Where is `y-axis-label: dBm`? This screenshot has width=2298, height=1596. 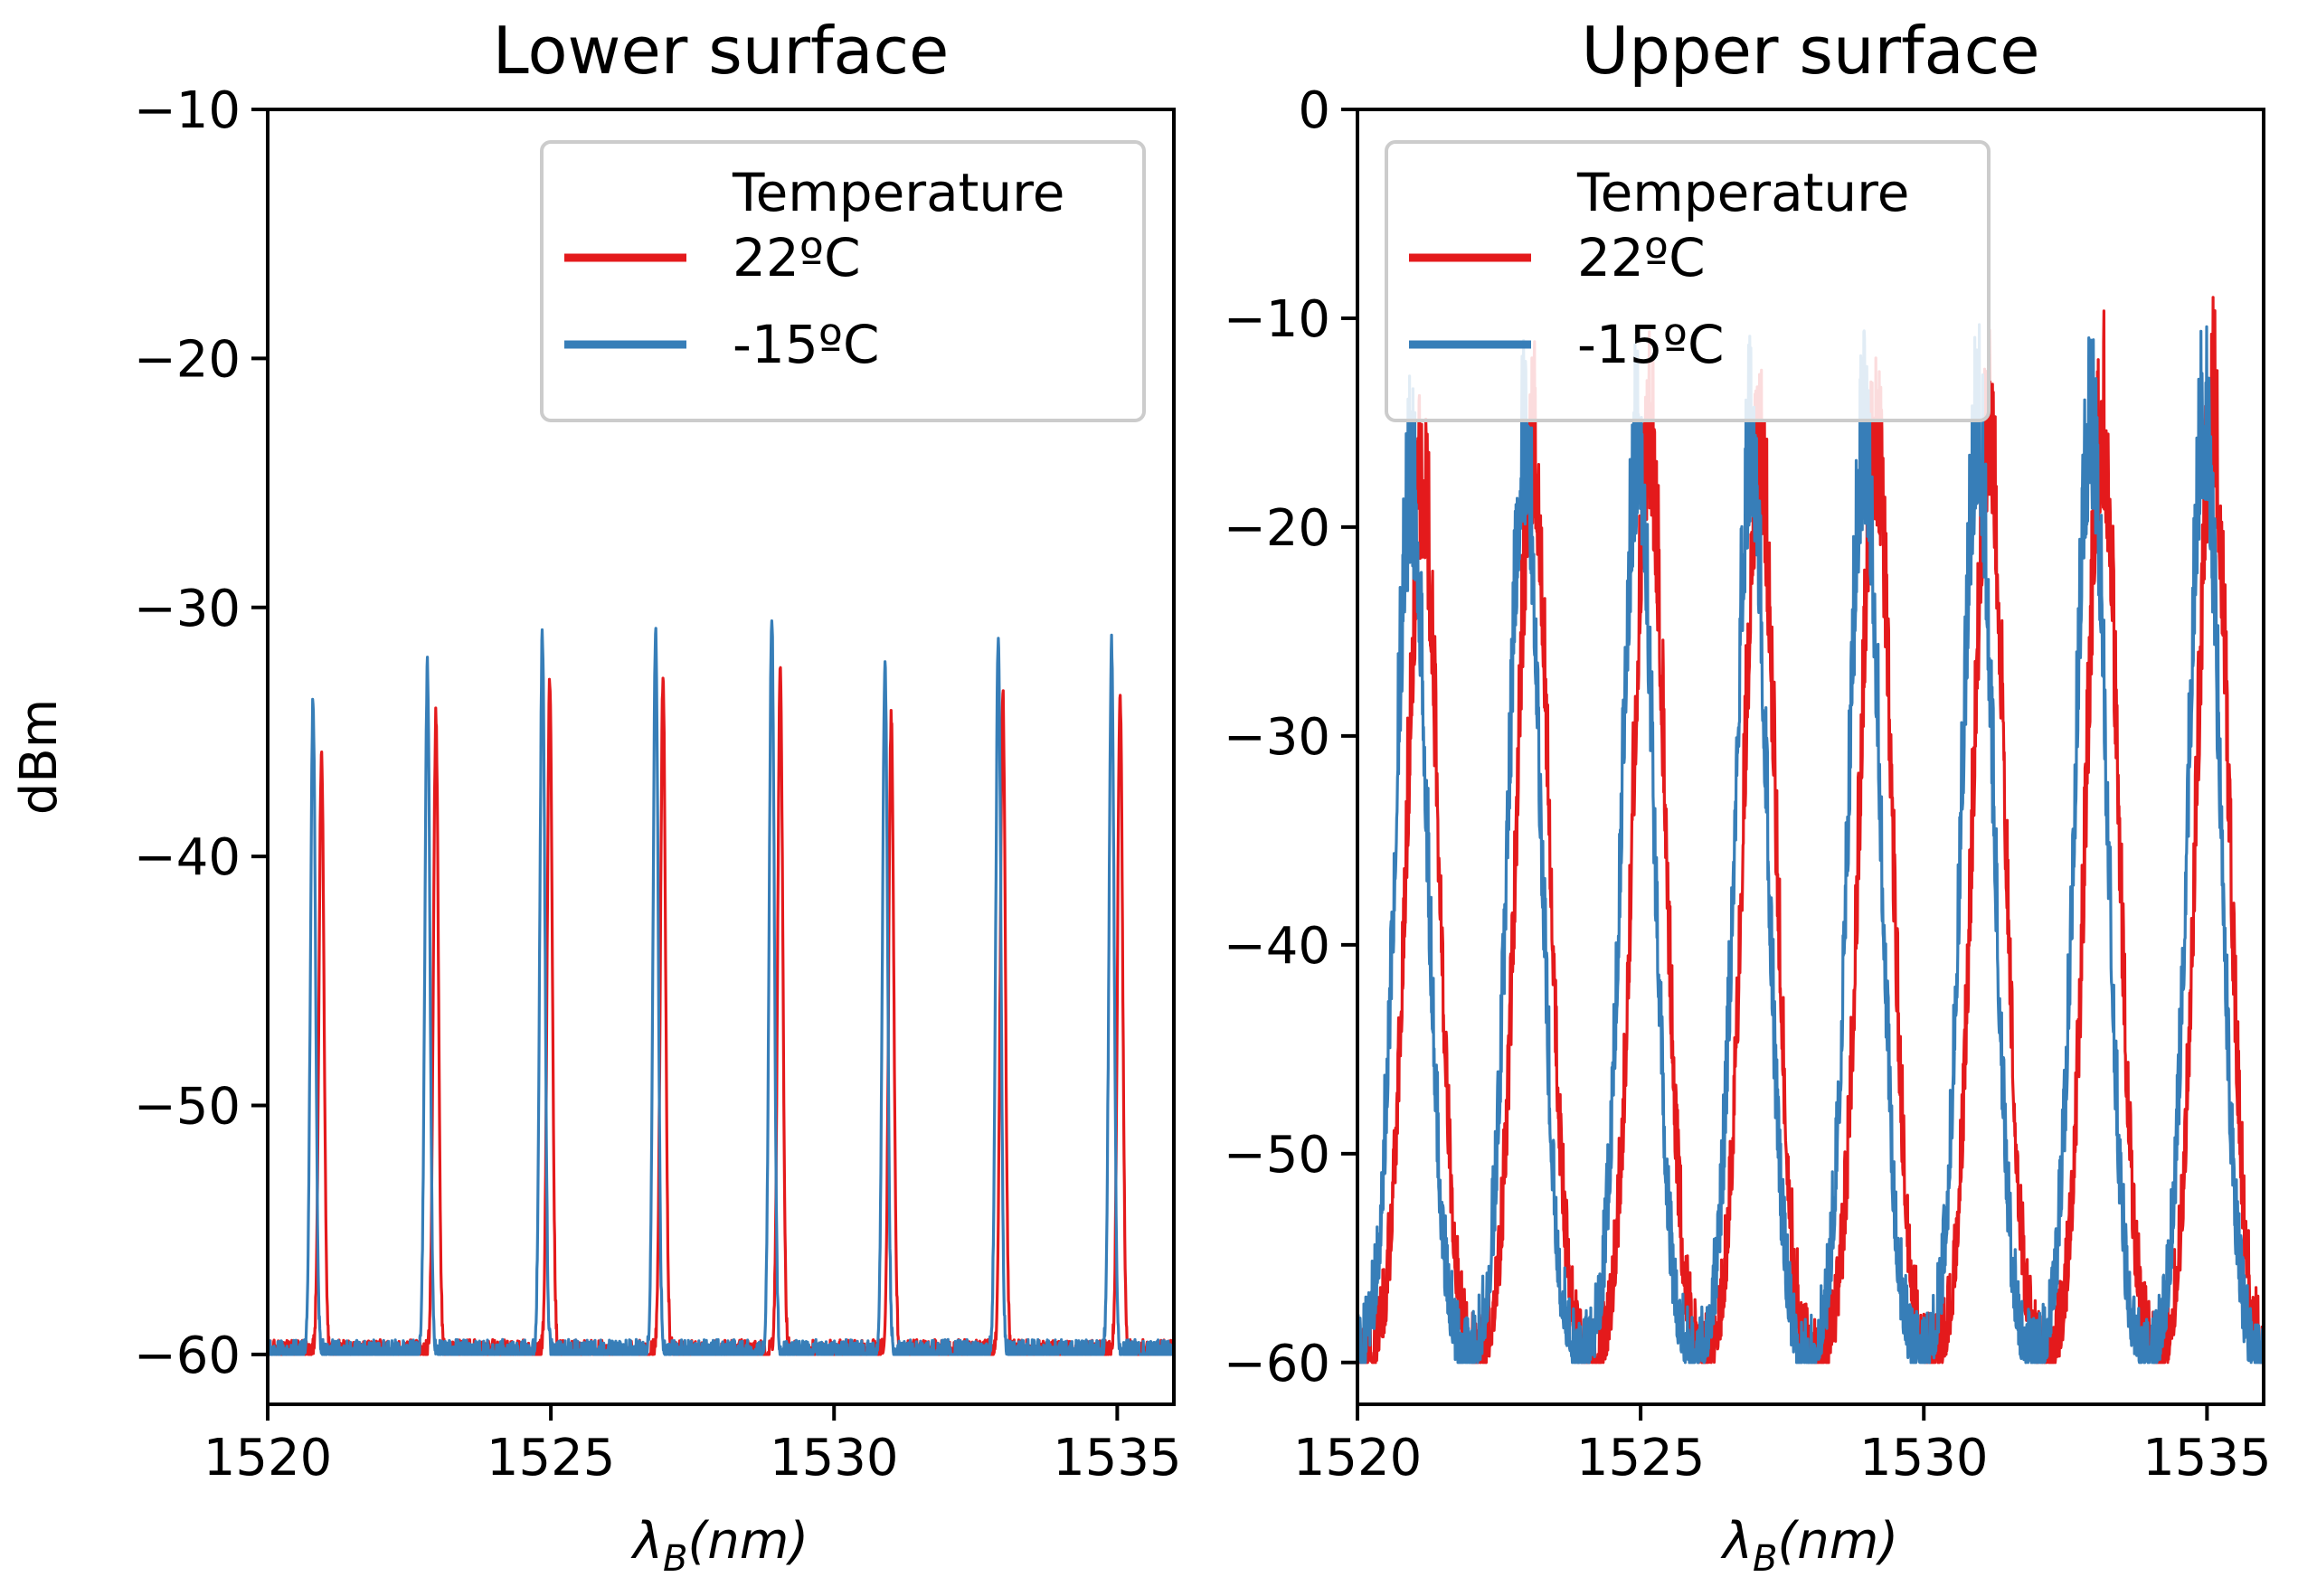 y-axis-label: dBm is located at coordinates (39, 758).